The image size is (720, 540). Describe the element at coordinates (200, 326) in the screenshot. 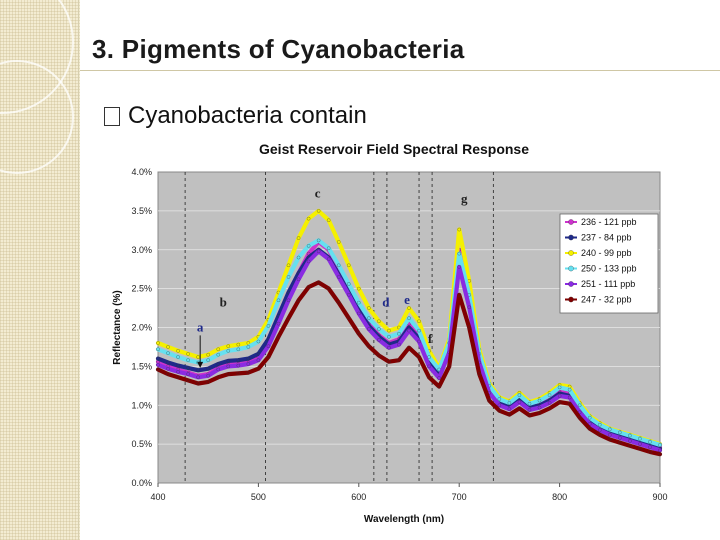

I see `annotation-a: a` at that location.